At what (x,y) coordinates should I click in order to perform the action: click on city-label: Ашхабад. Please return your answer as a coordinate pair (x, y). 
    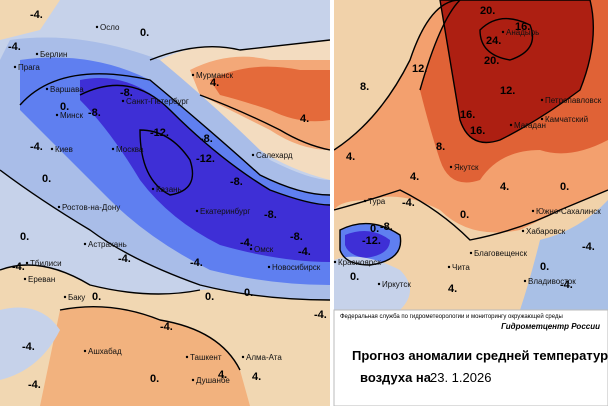
    Looking at the image, I should click on (105, 351).